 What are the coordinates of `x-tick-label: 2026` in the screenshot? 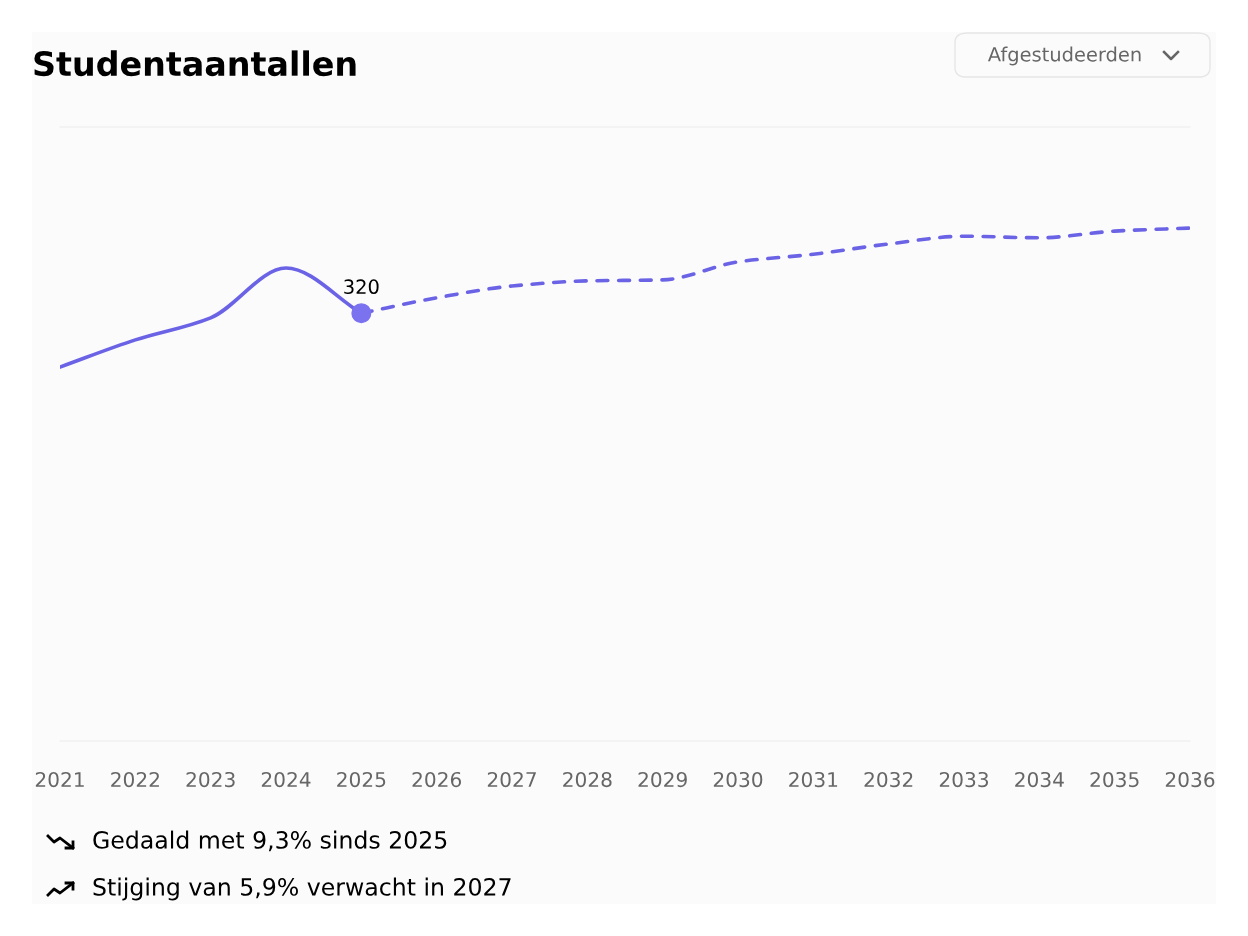 It's located at (437, 779).